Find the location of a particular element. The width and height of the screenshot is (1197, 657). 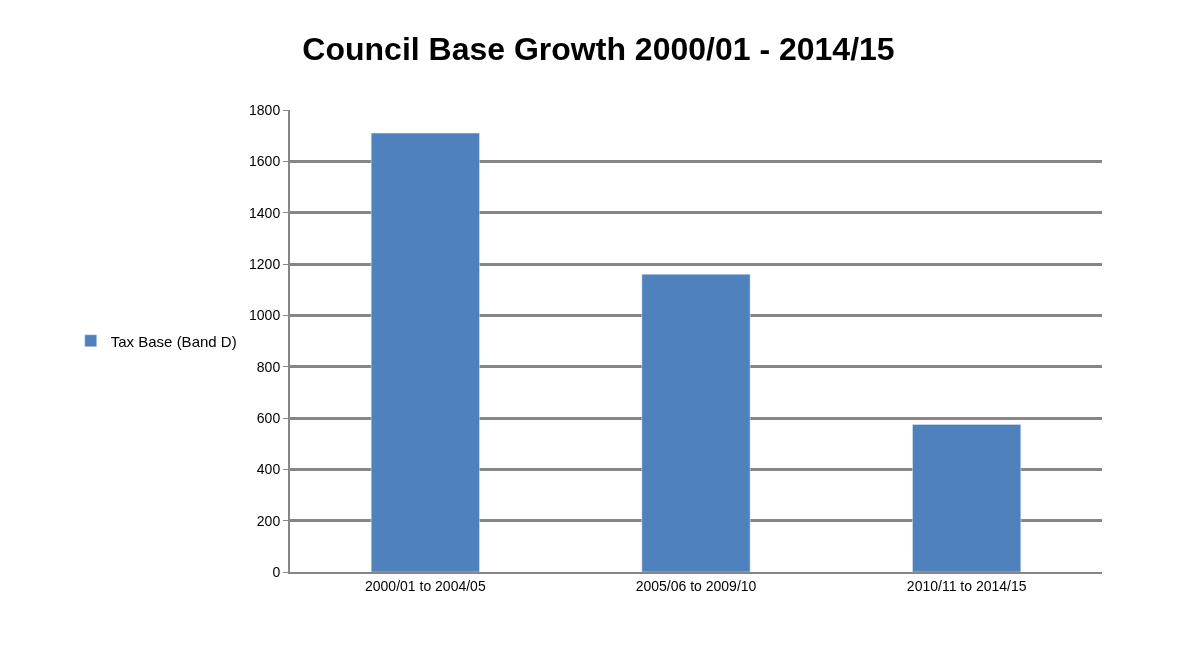

y-tick-label: 1800 is located at coordinates (265, 109).